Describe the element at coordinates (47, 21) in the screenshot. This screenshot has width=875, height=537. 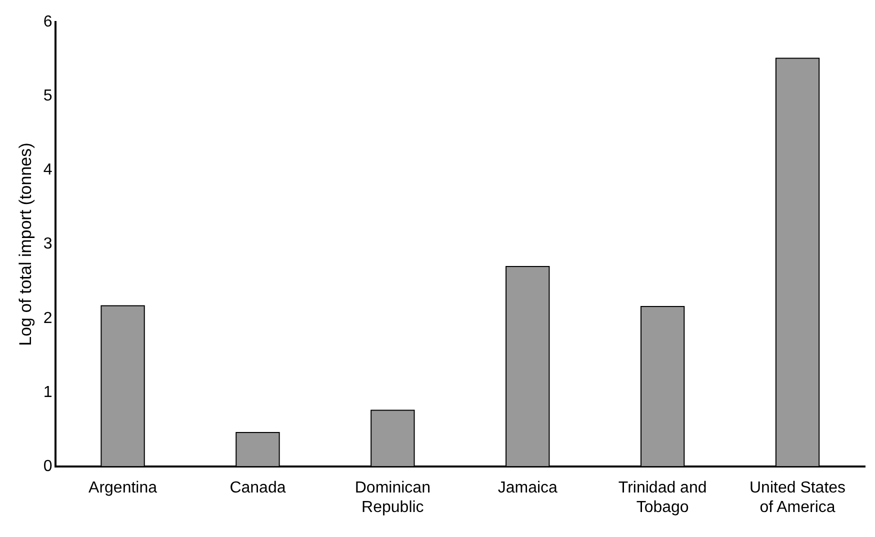
I see `y-tick-label: 6` at that location.